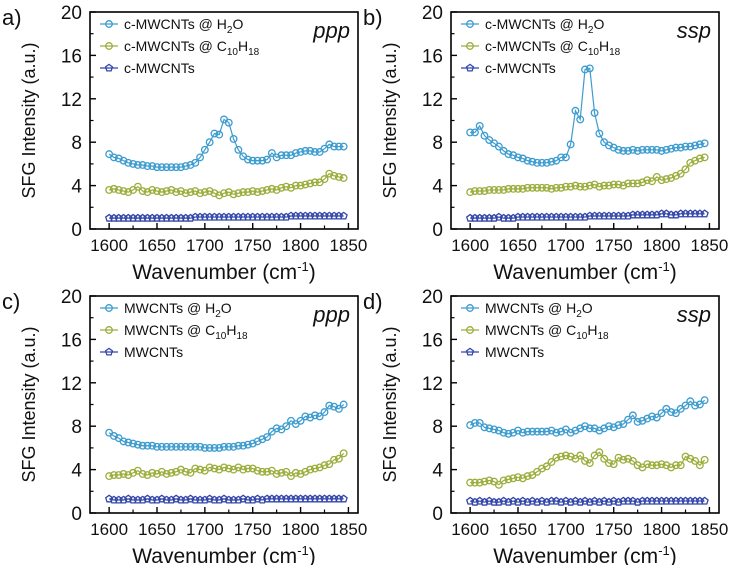 Image resolution: width=733 pixels, height=570 pixels. I want to click on y-tick-label: 20, so click(71, 297).